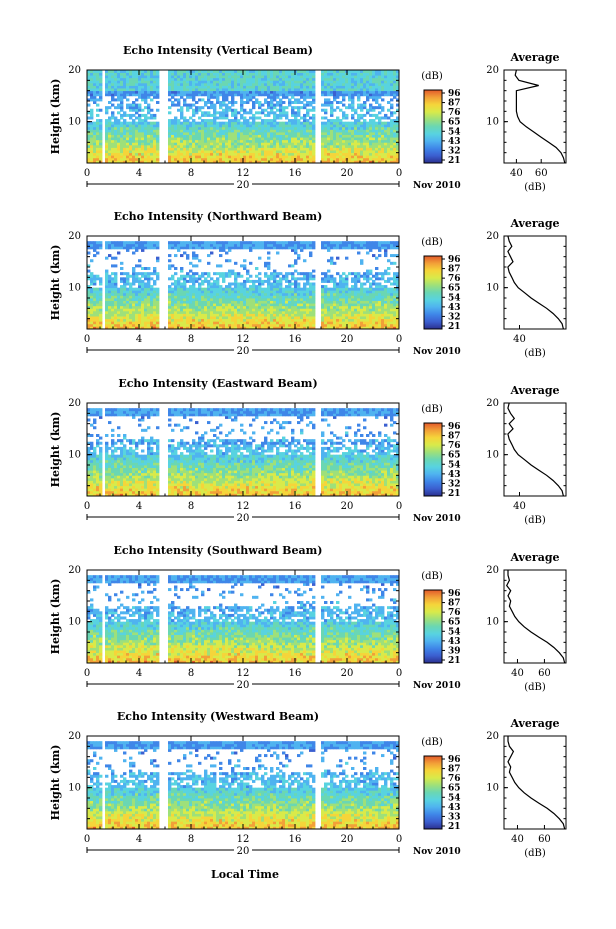 Image resolution: width=616 pixels, height=929 pixels. Describe the element at coordinates (437, 186) in the screenshot. I see `date-label: Nov 2010` at that location.